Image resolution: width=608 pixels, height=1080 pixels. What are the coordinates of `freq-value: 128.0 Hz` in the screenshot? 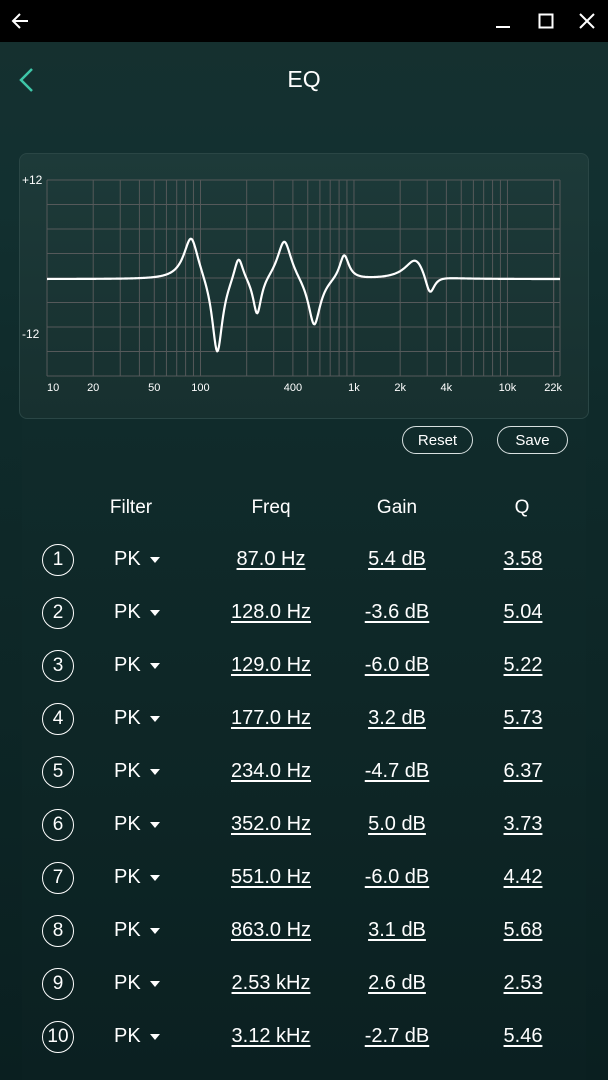 It's located at (271, 612).